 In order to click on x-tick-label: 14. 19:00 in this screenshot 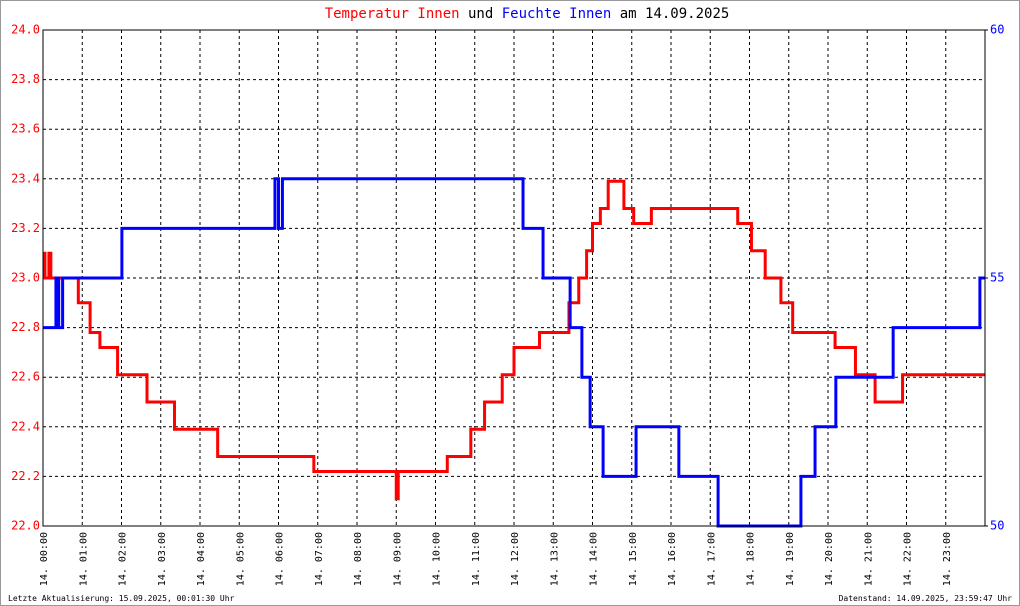, I will do `click(790, 559)`.